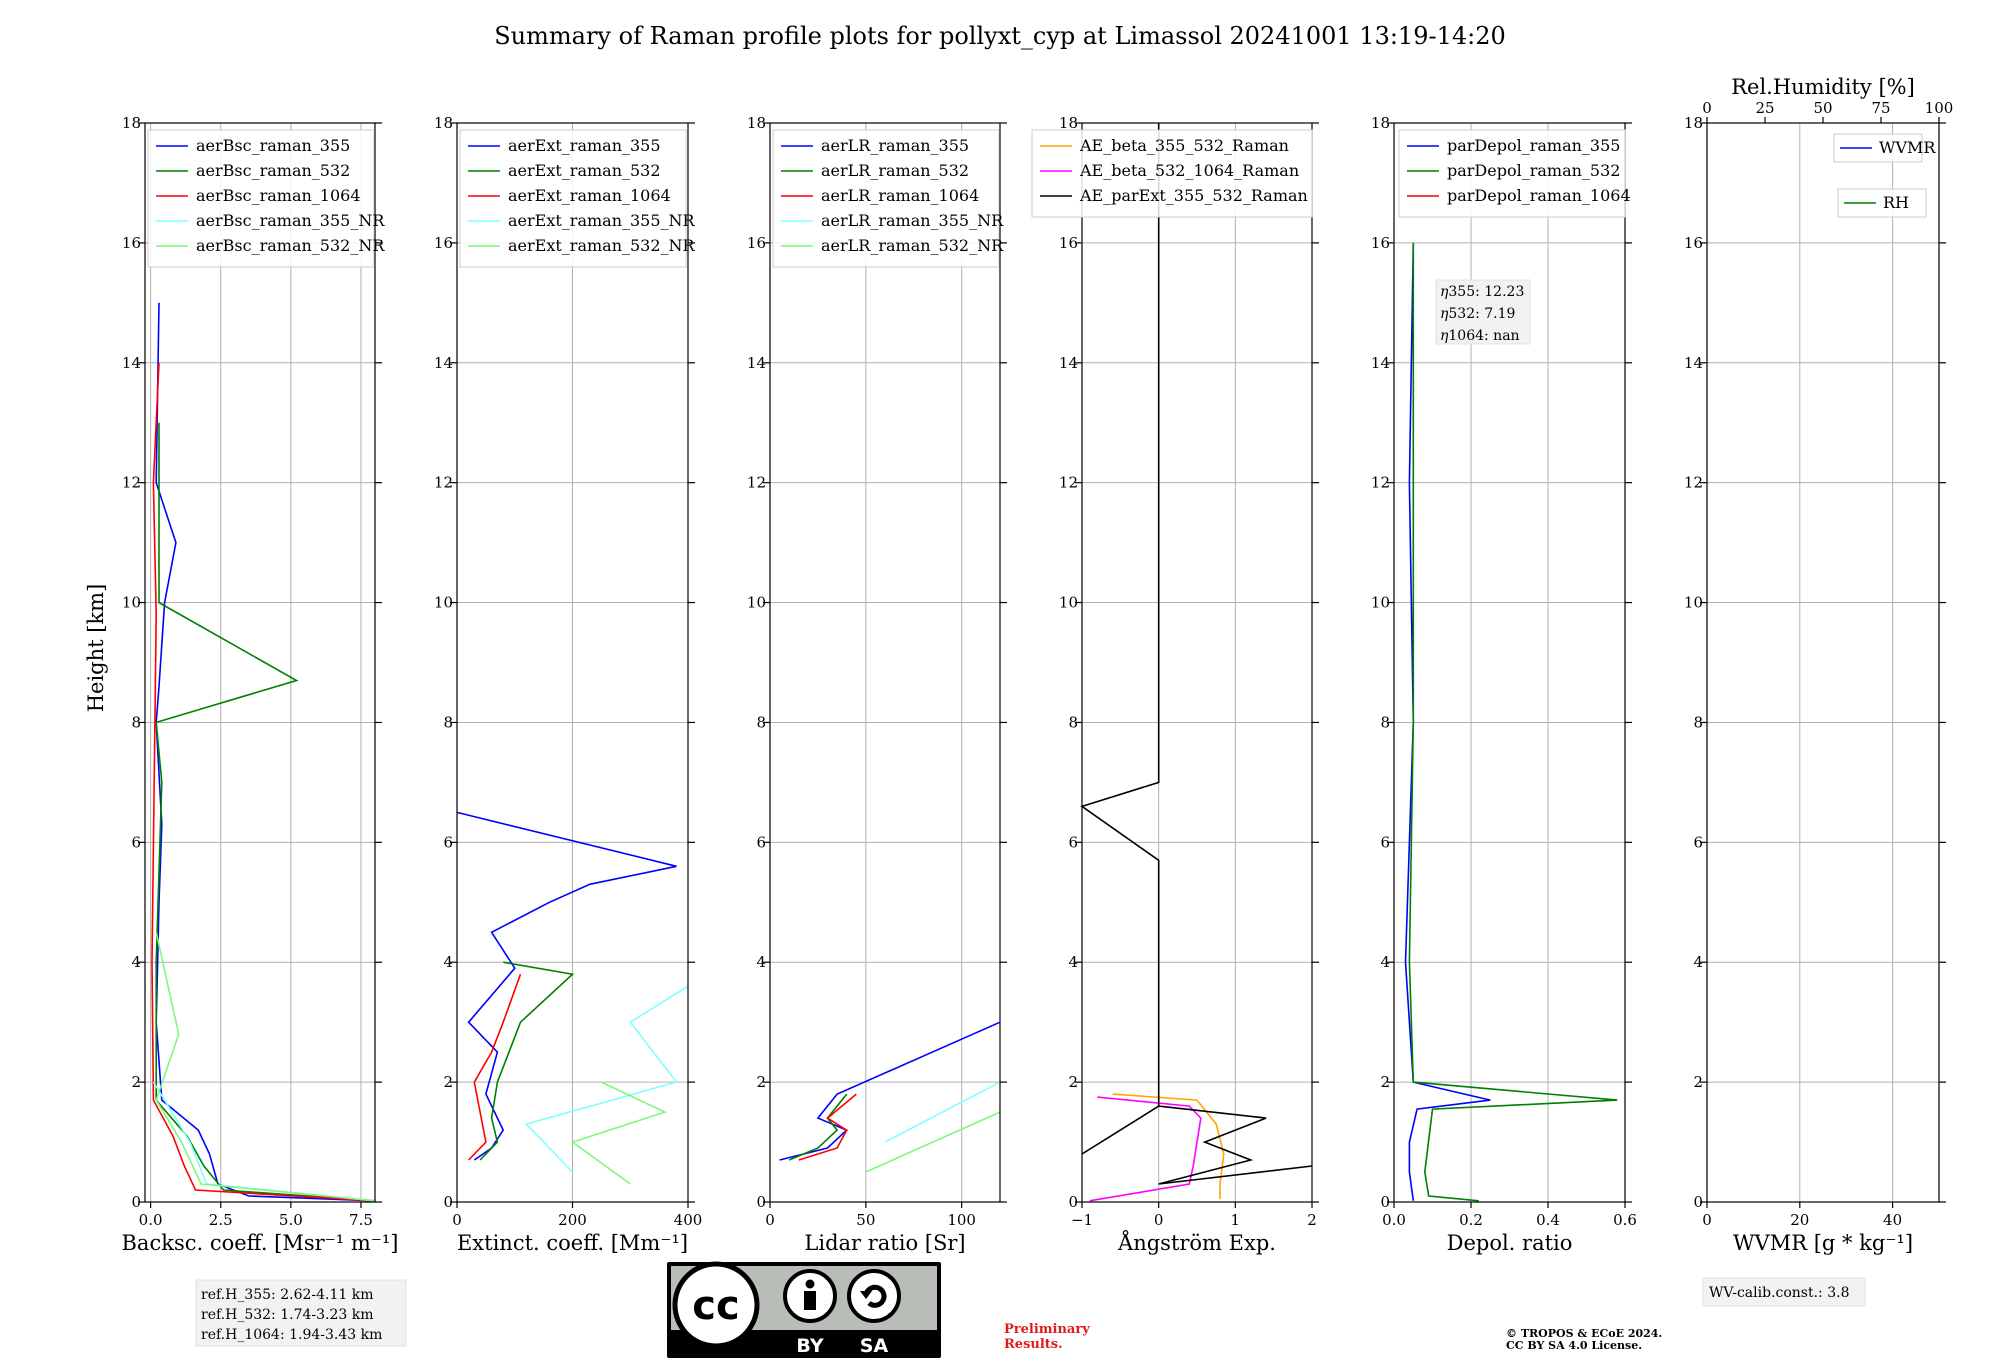 This screenshot has height=1360, width=2000. Describe the element at coordinates (1082, 1220) in the screenshot. I see `x-tick-label: −1` at that location.